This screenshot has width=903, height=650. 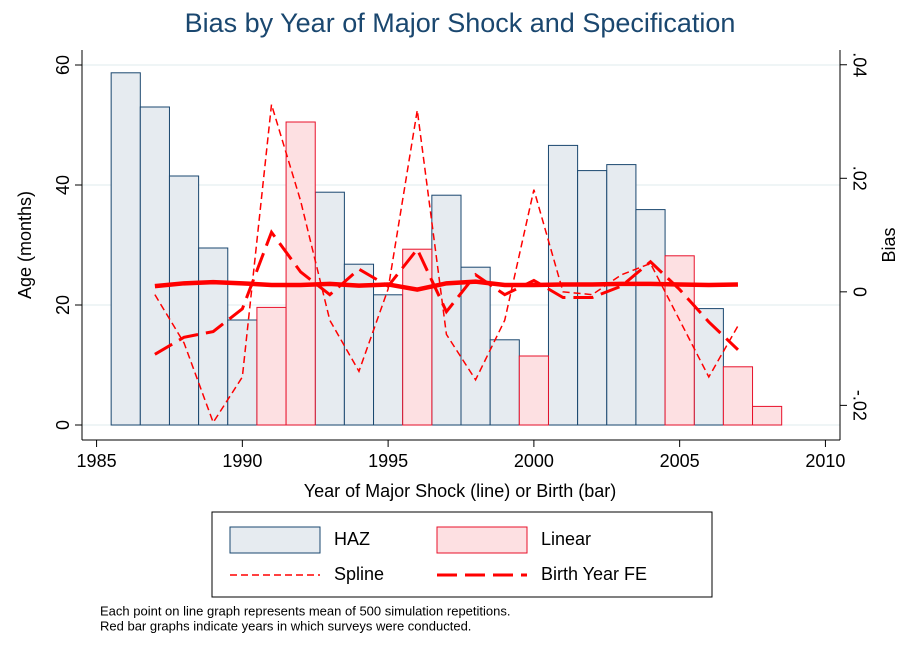 I want to click on y2-tick-label: .02, so click(x=859, y=178).